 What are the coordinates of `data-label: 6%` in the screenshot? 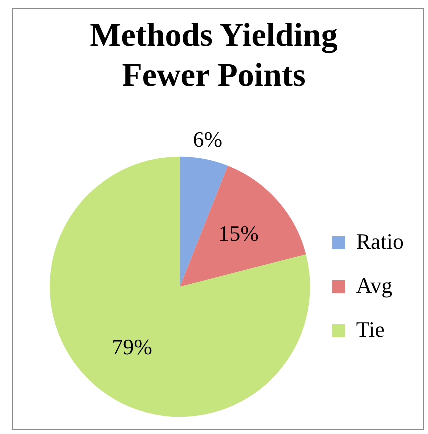 It's located at (208, 139).